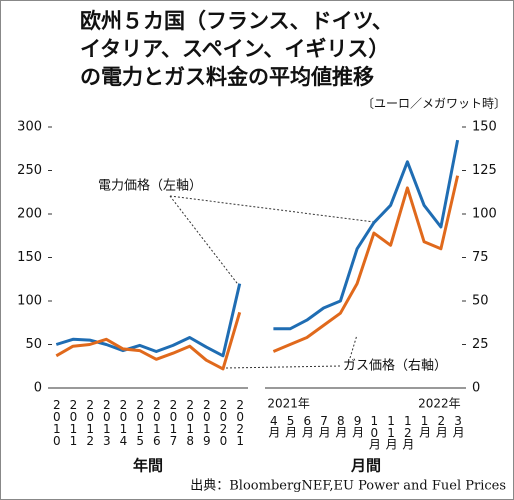 The width and height of the screenshot is (514, 500). Describe the element at coordinates (391, 432) in the screenshot. I see `x-tick-label: 11月` at that location.